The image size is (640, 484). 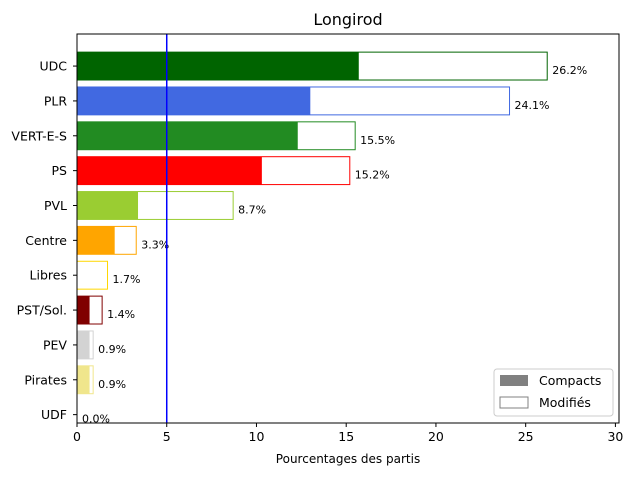 I want to click on bar-compacts-plr, so click(x=194, y=100).